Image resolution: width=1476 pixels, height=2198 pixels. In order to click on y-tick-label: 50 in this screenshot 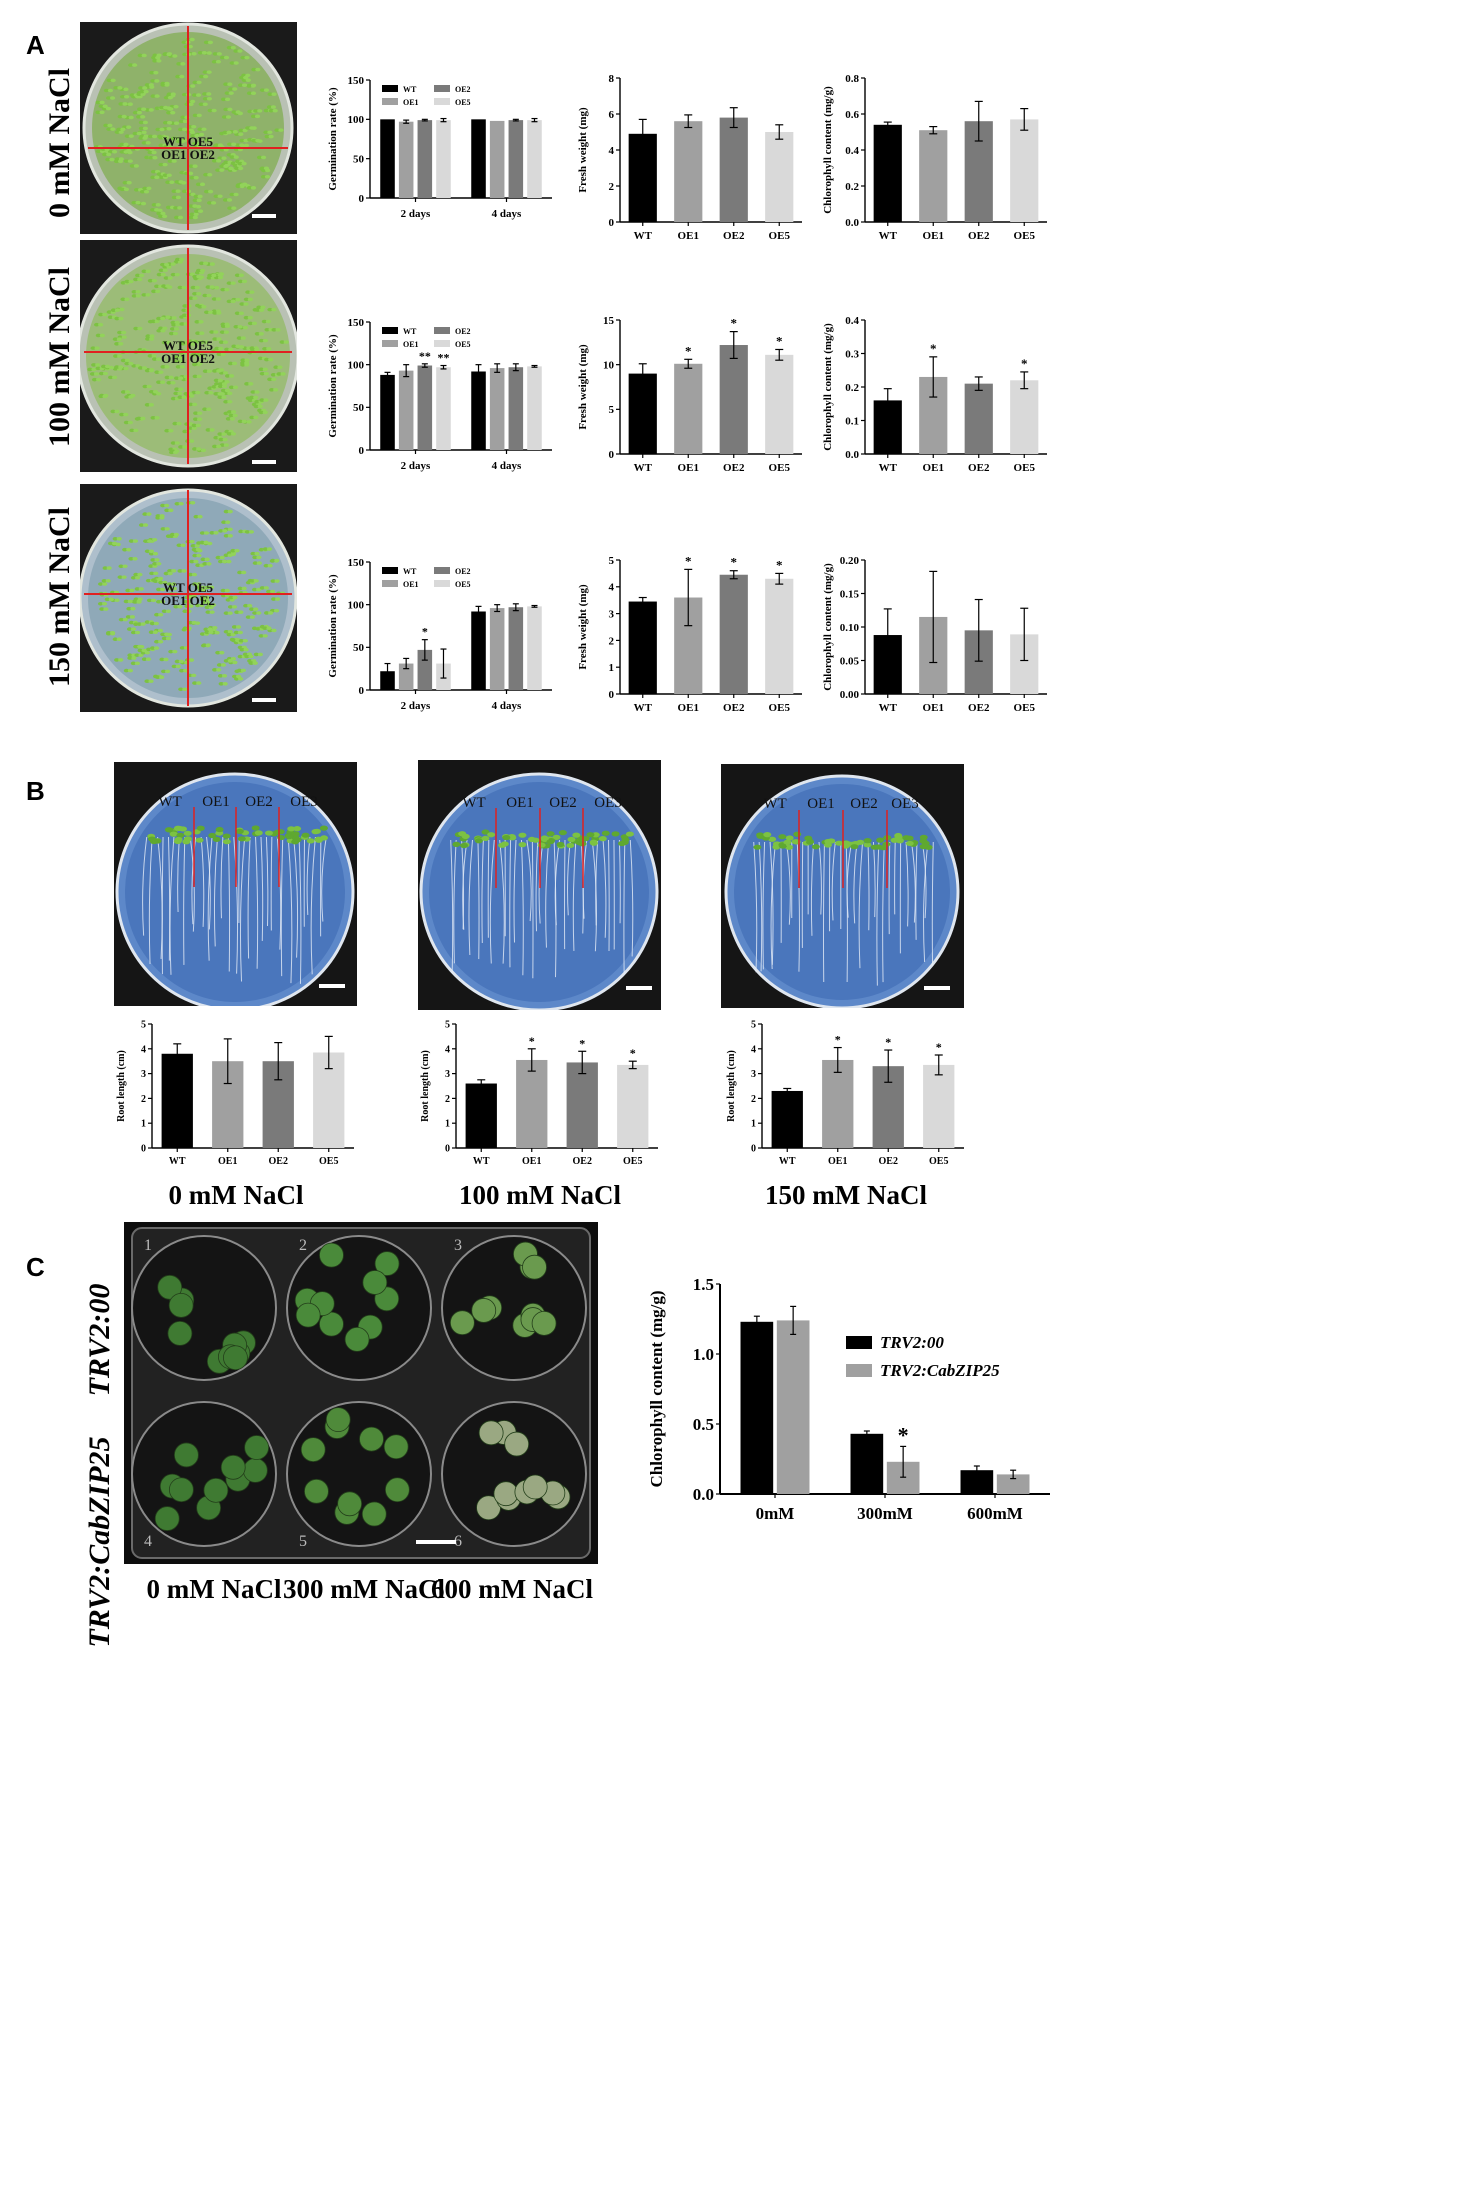, I will do `click(359, 160)`.